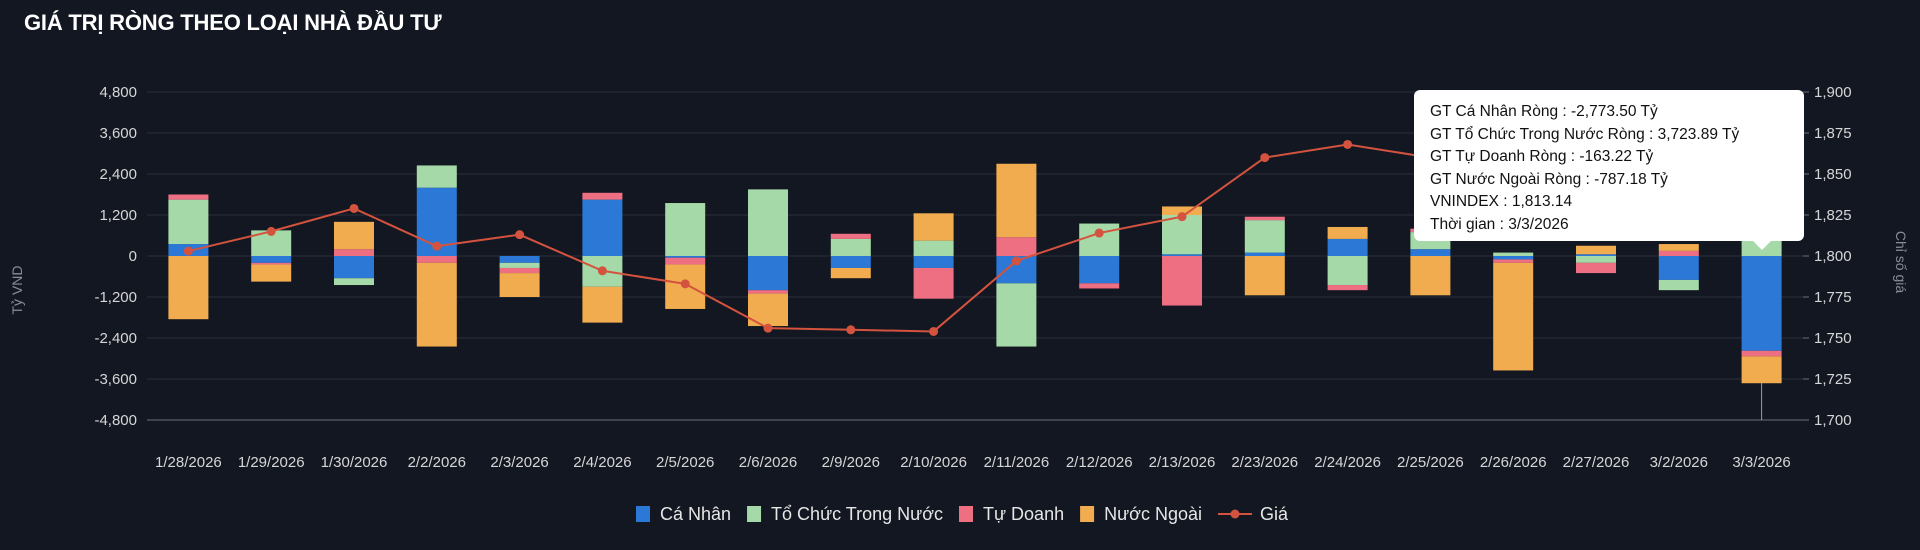 This screenshot has width=1920, height=550. I want to click on tooltip-line: VNINDEX : 1,813.14, so click(1501, 201).